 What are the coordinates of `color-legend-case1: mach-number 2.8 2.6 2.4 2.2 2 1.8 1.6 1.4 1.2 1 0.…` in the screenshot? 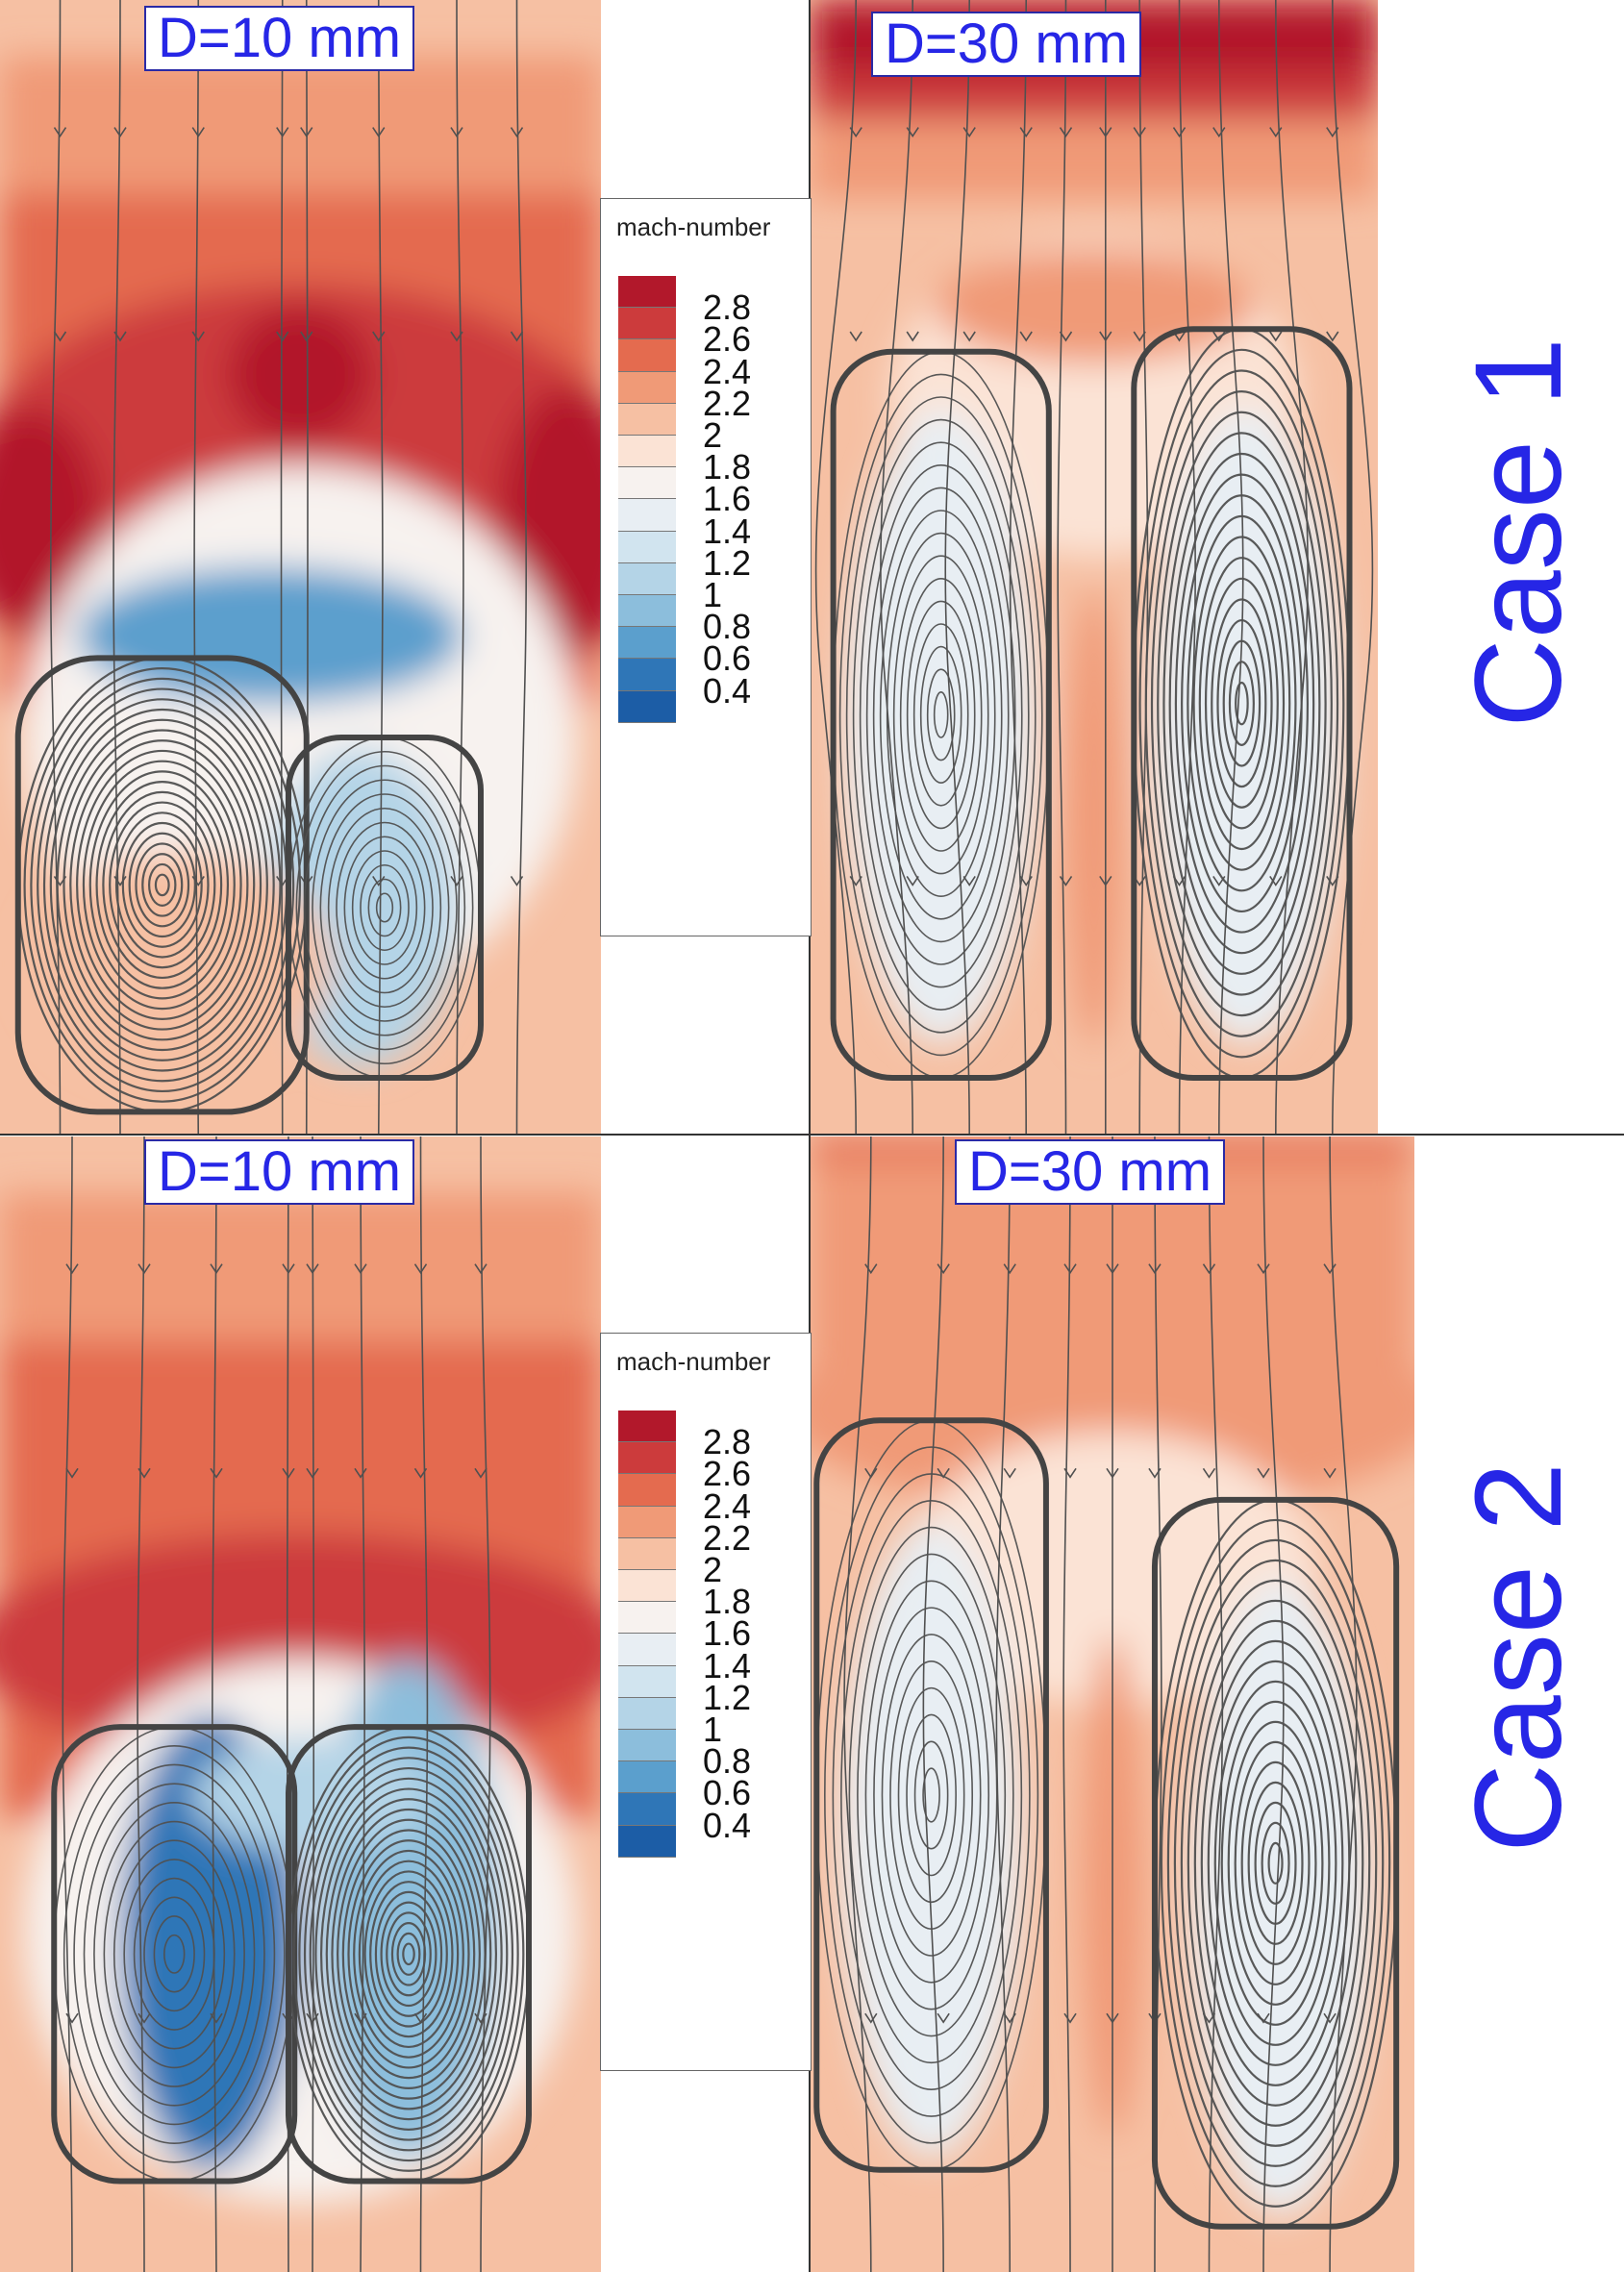 It's located at (706, 567).